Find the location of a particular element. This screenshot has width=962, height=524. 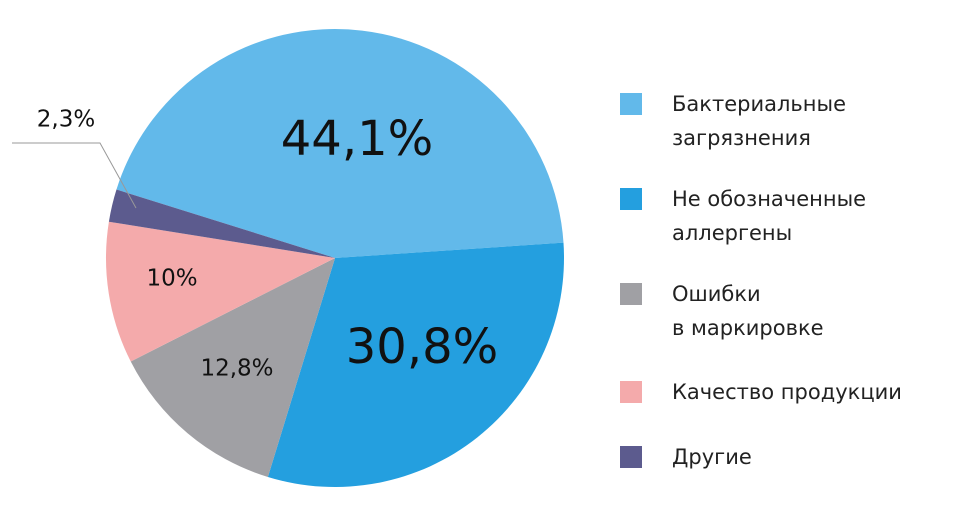

legend-label: Бактериальные загрязнения is located at coordinates (759, 121).